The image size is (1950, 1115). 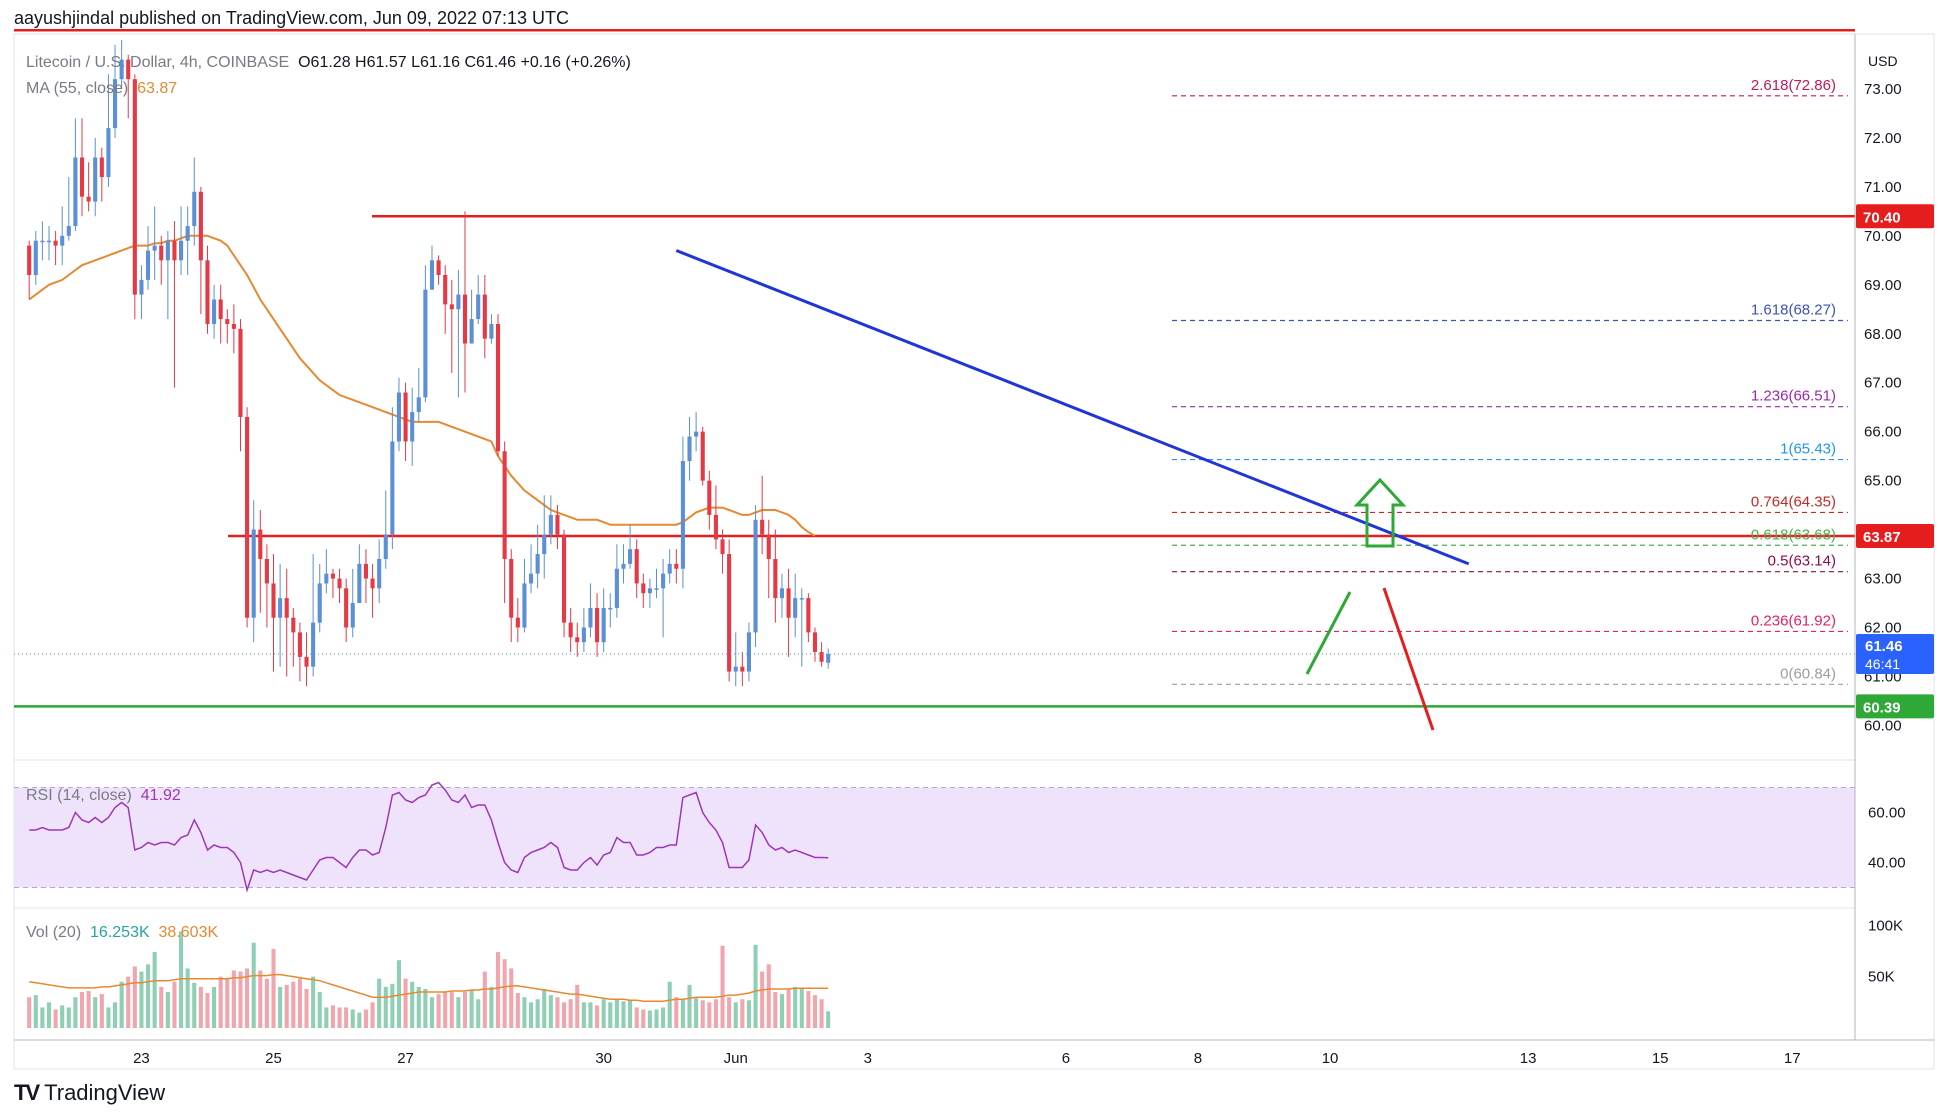 What do you see at coordinates (120, 932) in the screenshot?
I see `vol-value-1: 16.253K` at bounding box center [120, 932].